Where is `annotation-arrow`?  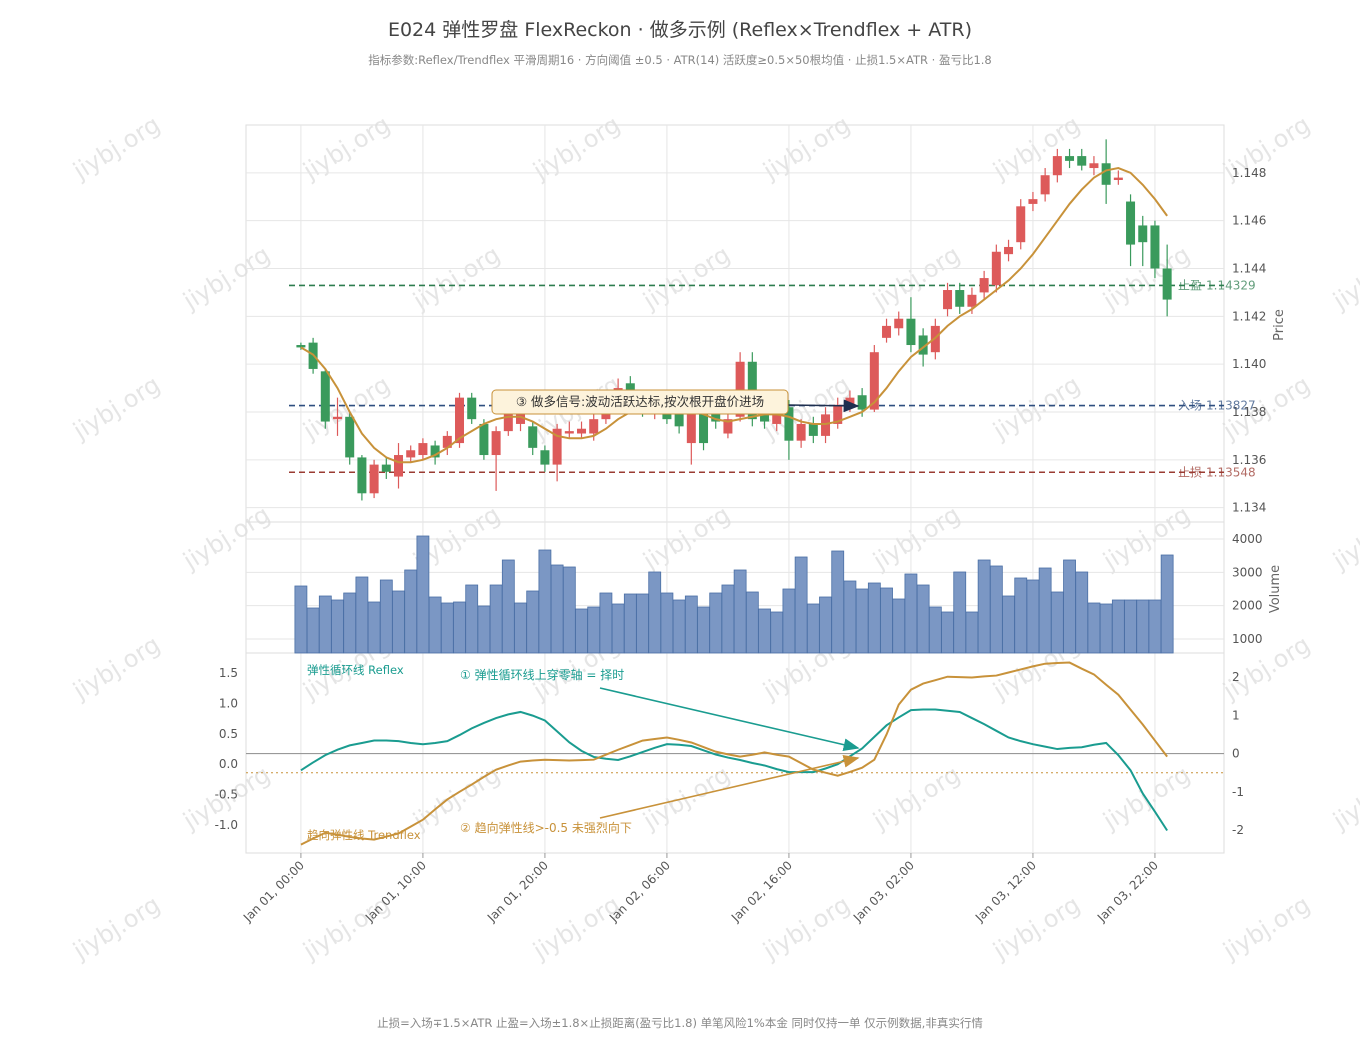 annotation-arrow is located at coordinates (729, 787).